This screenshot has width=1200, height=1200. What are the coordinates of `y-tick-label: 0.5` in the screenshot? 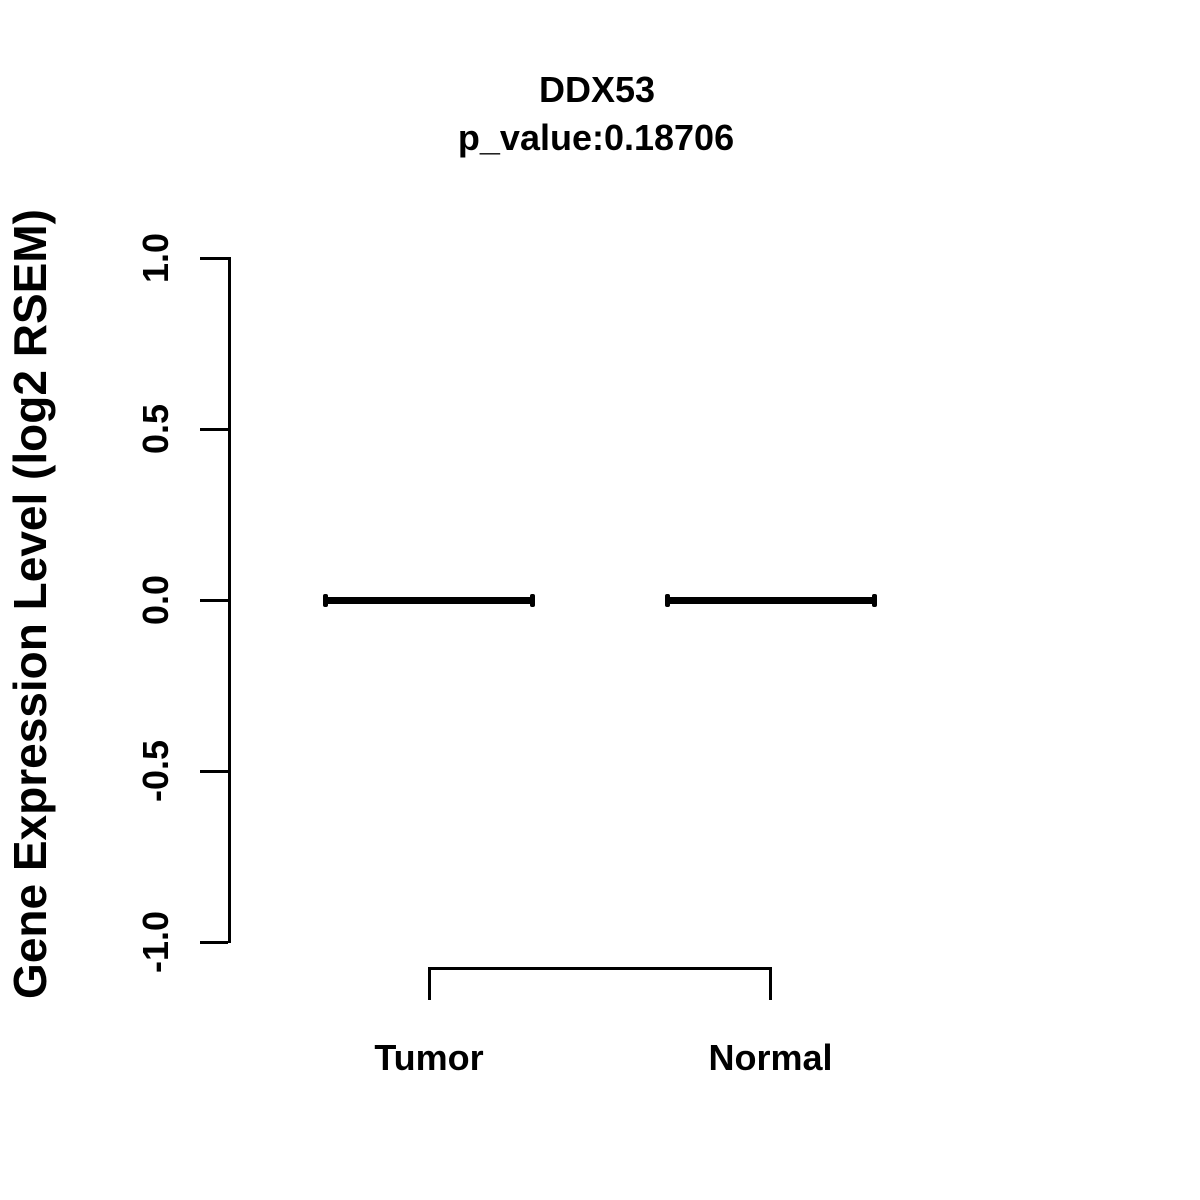 It's located at (155, 429).